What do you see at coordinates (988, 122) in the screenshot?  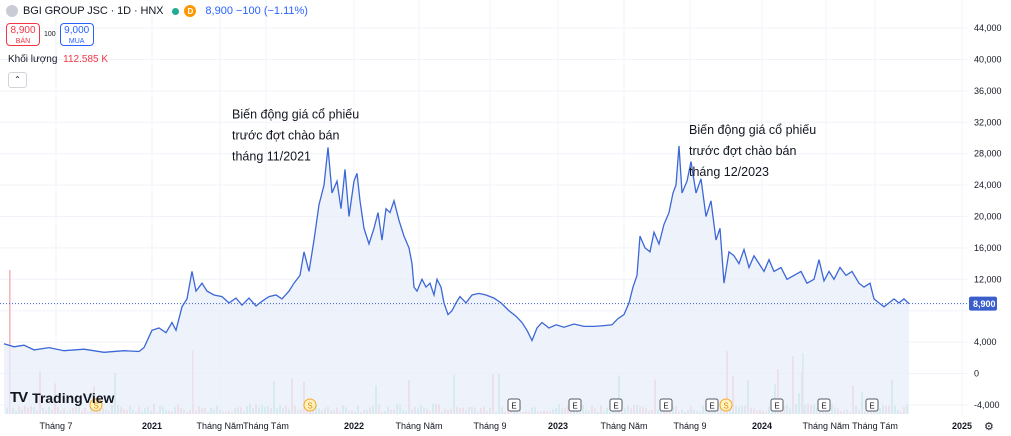 I see `y-tick-label: 32,000` at bounding box center [988, 122].